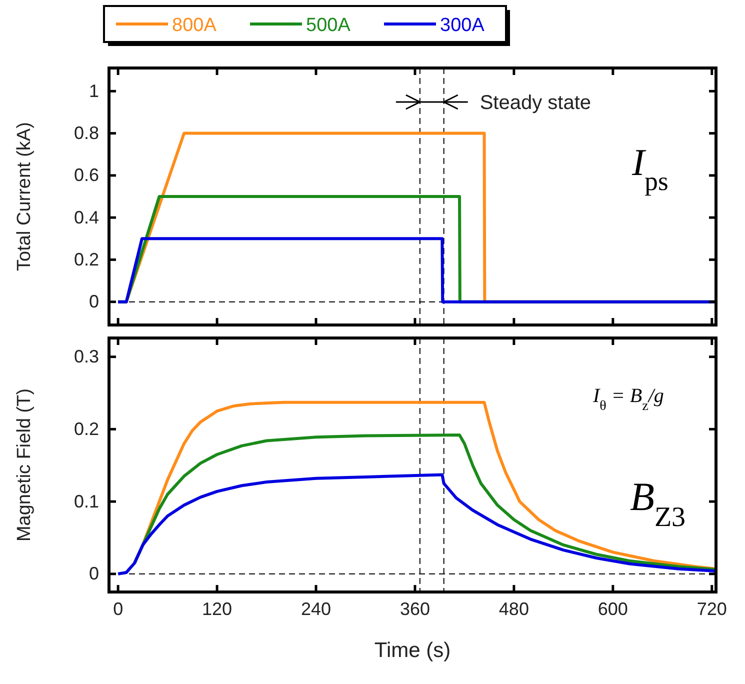 The width and height of the screenshot is (745, 684). Describe the element at coordinates (86, 501) in the screenshot. I see `y-tick-label: 0.1` at that location.